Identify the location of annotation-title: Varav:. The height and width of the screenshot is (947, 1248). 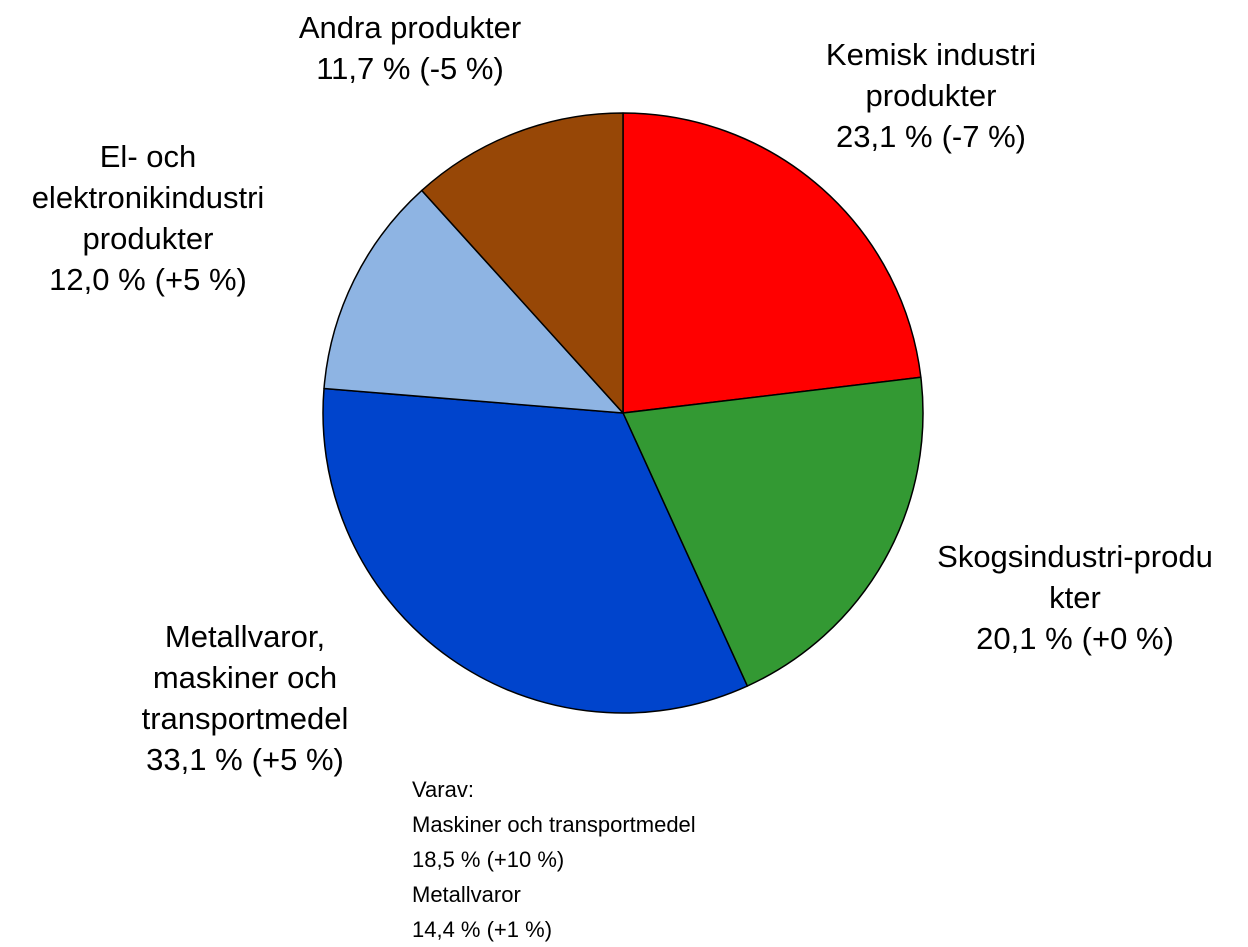
(443, 789).